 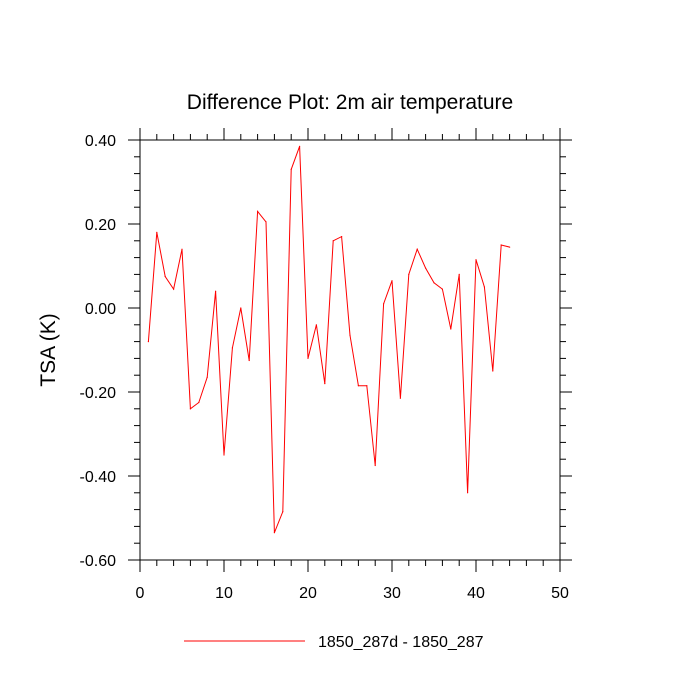 I want to click on y-tick-label: 0.40, so click(x=100, y=141).